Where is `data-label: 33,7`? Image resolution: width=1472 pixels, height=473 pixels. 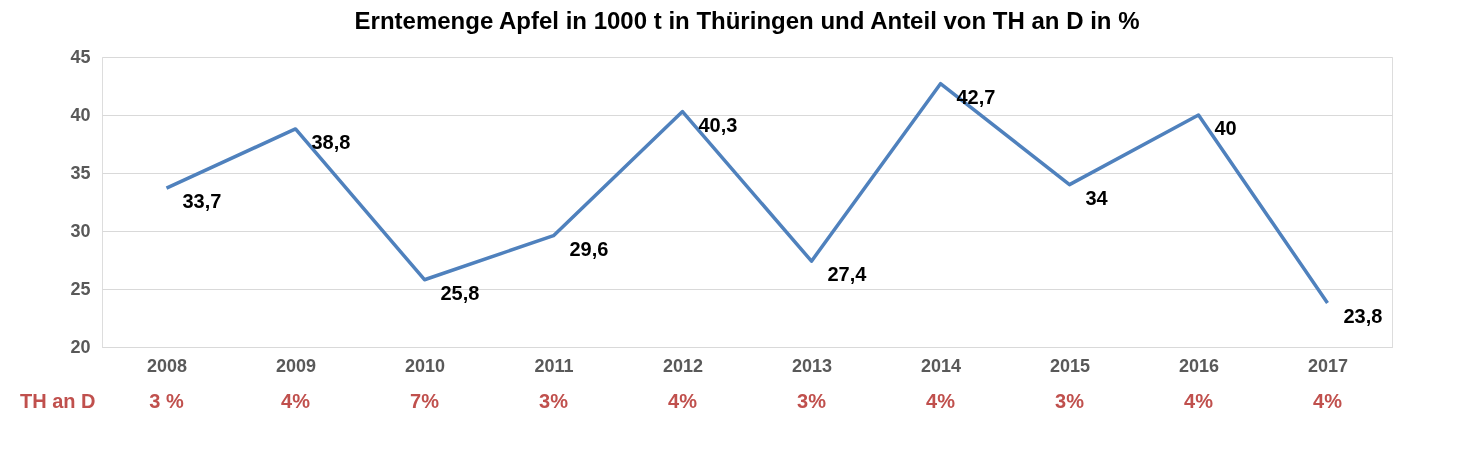
data-label: 33,7 is located at coordinates (202, 201).